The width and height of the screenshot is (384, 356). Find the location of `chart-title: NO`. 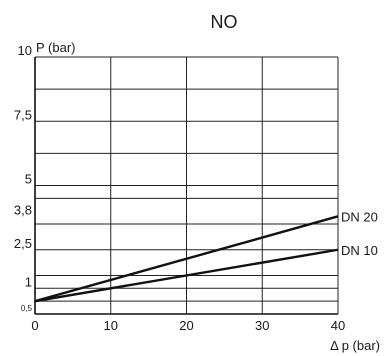

chart-title: NO is located at coordinates (224, 22).